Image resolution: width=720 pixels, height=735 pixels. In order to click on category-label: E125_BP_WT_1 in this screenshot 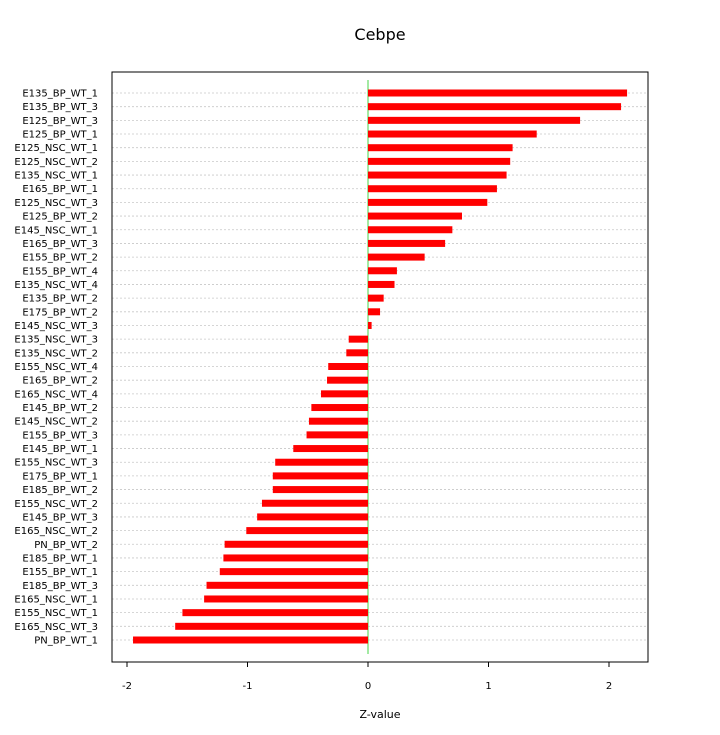, I will do `click(60, 135)`.